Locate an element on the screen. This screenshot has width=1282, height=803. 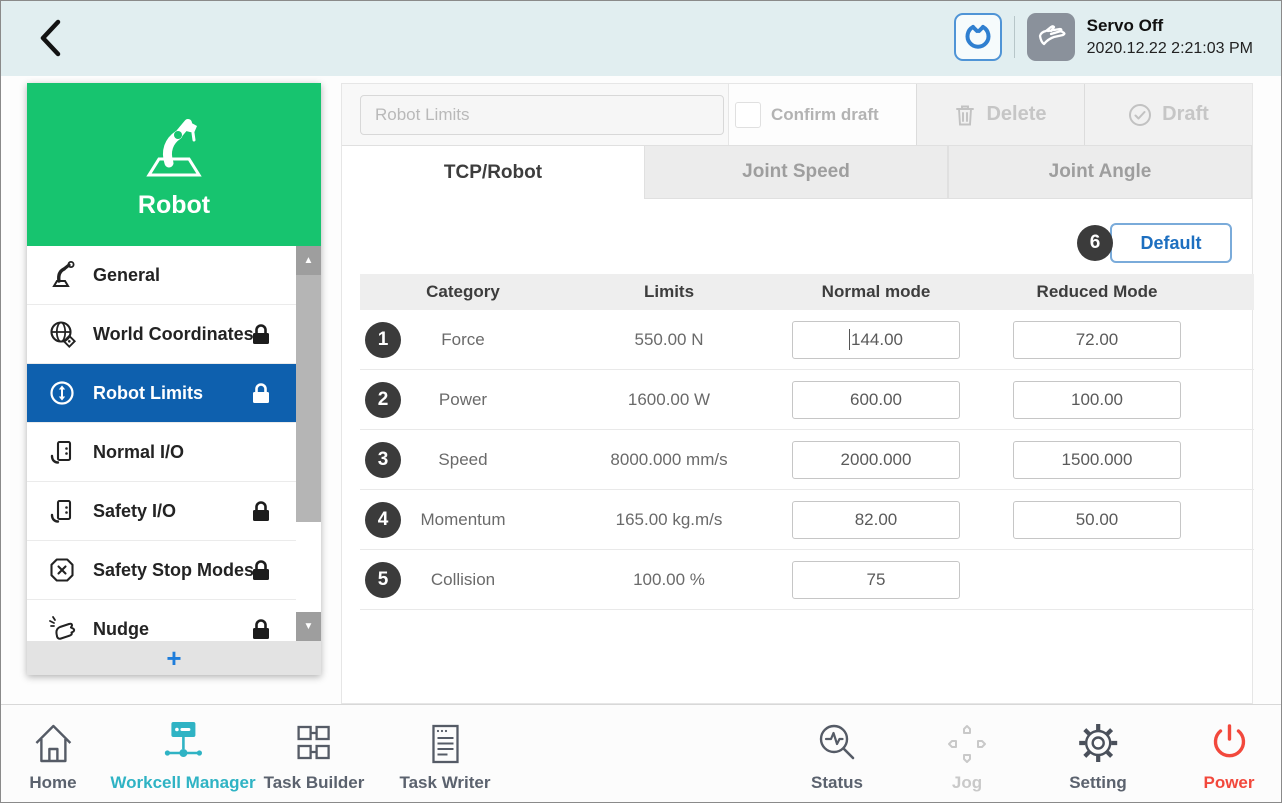
safety-stop-modes-icon is located at coordinates (62, 570).